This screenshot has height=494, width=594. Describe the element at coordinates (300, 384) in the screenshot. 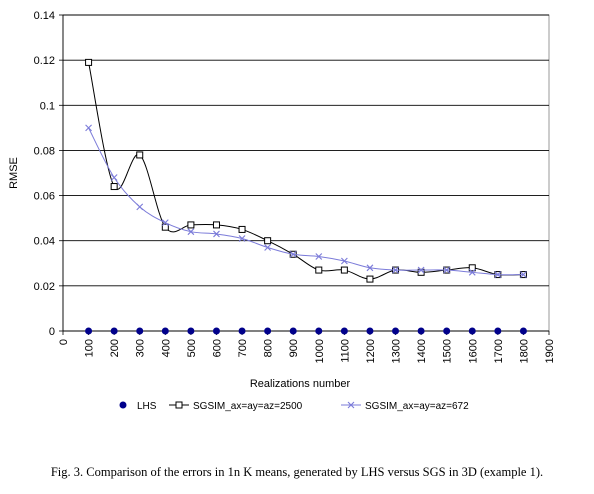

I see `x-axis-label: Realizations number` at that location.